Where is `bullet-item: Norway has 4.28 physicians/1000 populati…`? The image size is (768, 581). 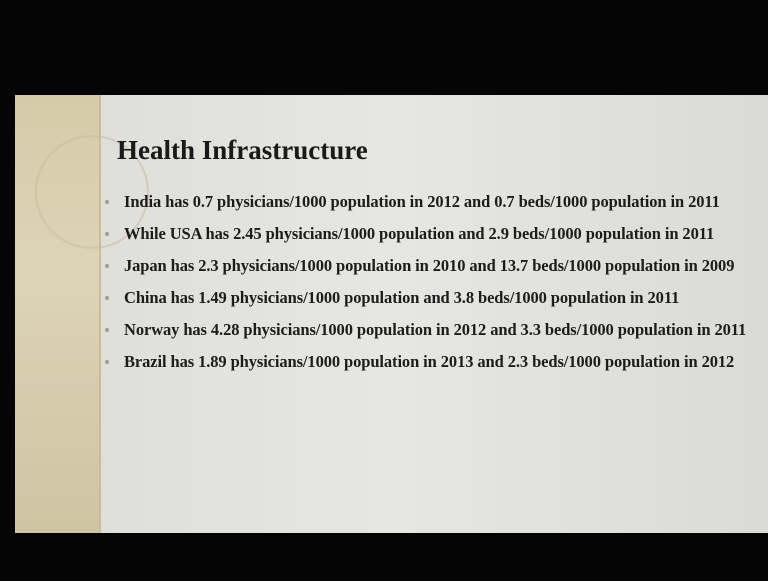
bullet-item: Norway has 4.28 physicians/1000 populati… is located at coordinates (428, 330).